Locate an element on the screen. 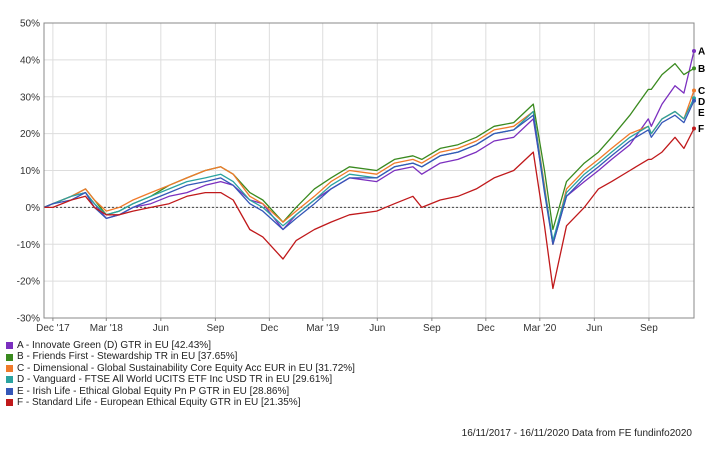 This screenshot has width=706, height=451. series-end-label: C is located at coordinates (701, 91).